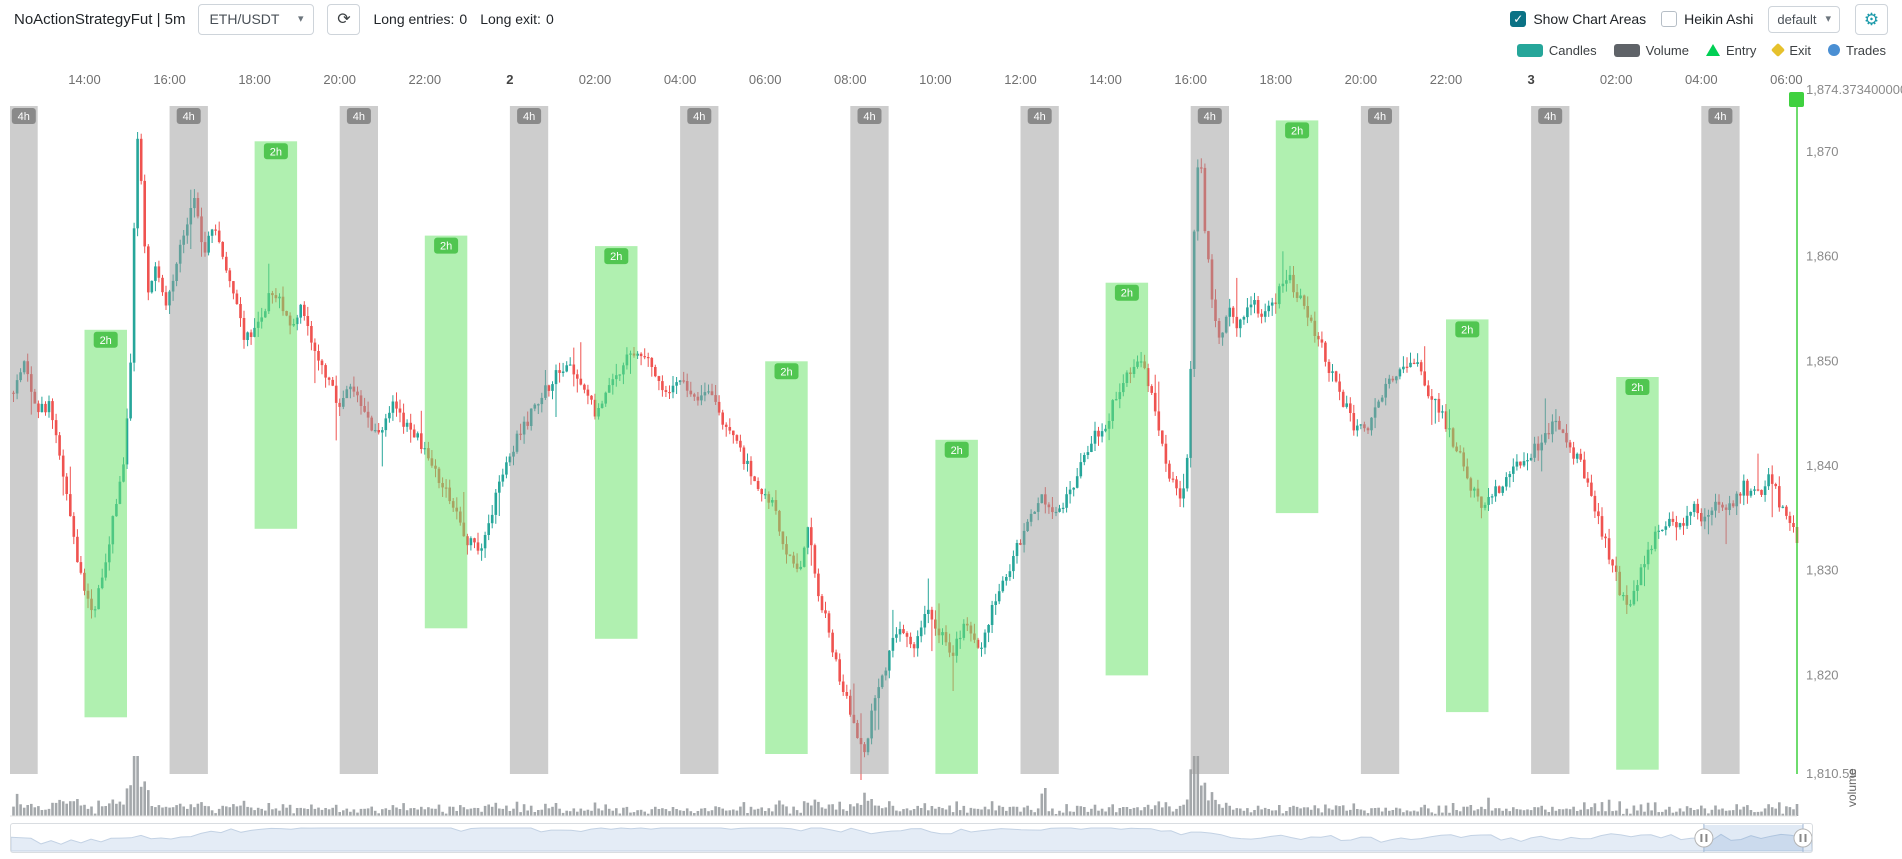 The width and height of the screenshot is (1902, 859). I want to click on refresh-button: ⟳, so click(344, 19).